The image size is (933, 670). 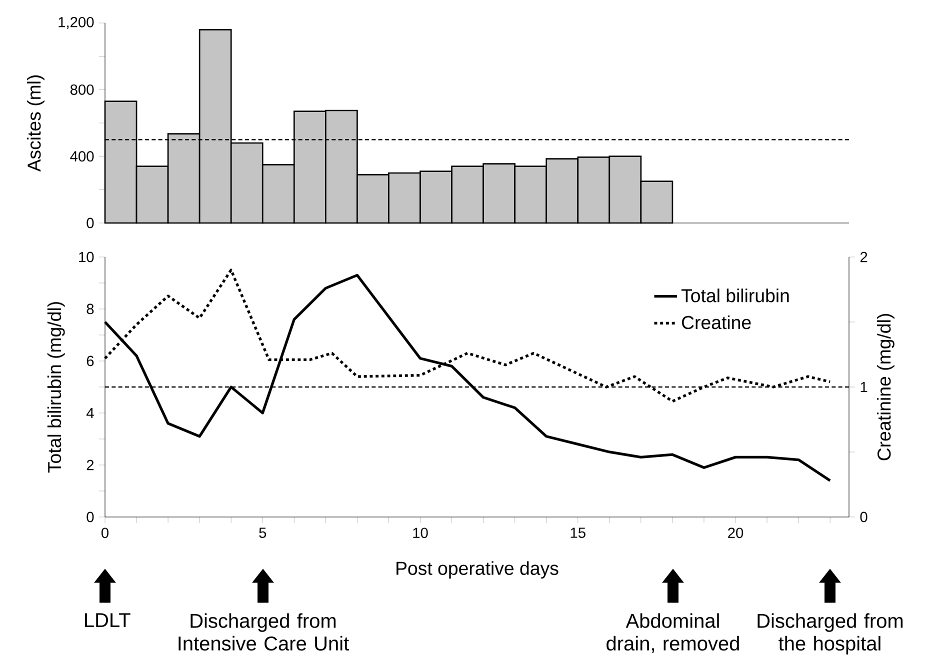 I want to click on legend-label: Creatine, so click(x=716, y=322).